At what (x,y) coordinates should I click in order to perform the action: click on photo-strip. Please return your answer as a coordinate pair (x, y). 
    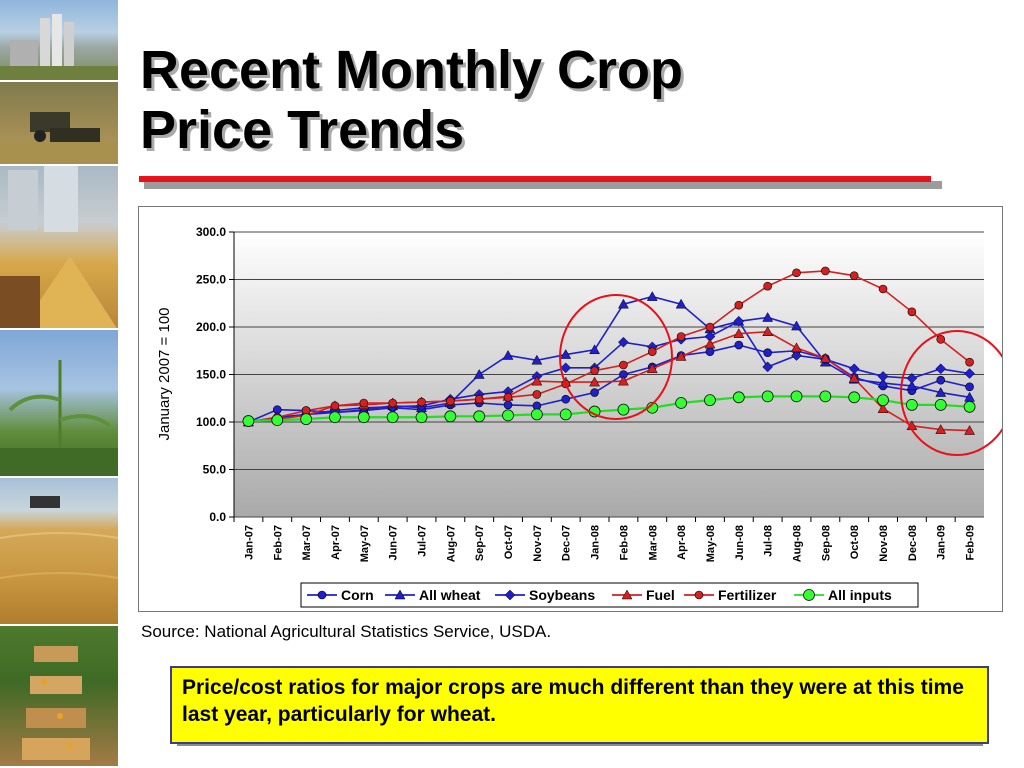
    Looking at the image, I should click on (60, 384).